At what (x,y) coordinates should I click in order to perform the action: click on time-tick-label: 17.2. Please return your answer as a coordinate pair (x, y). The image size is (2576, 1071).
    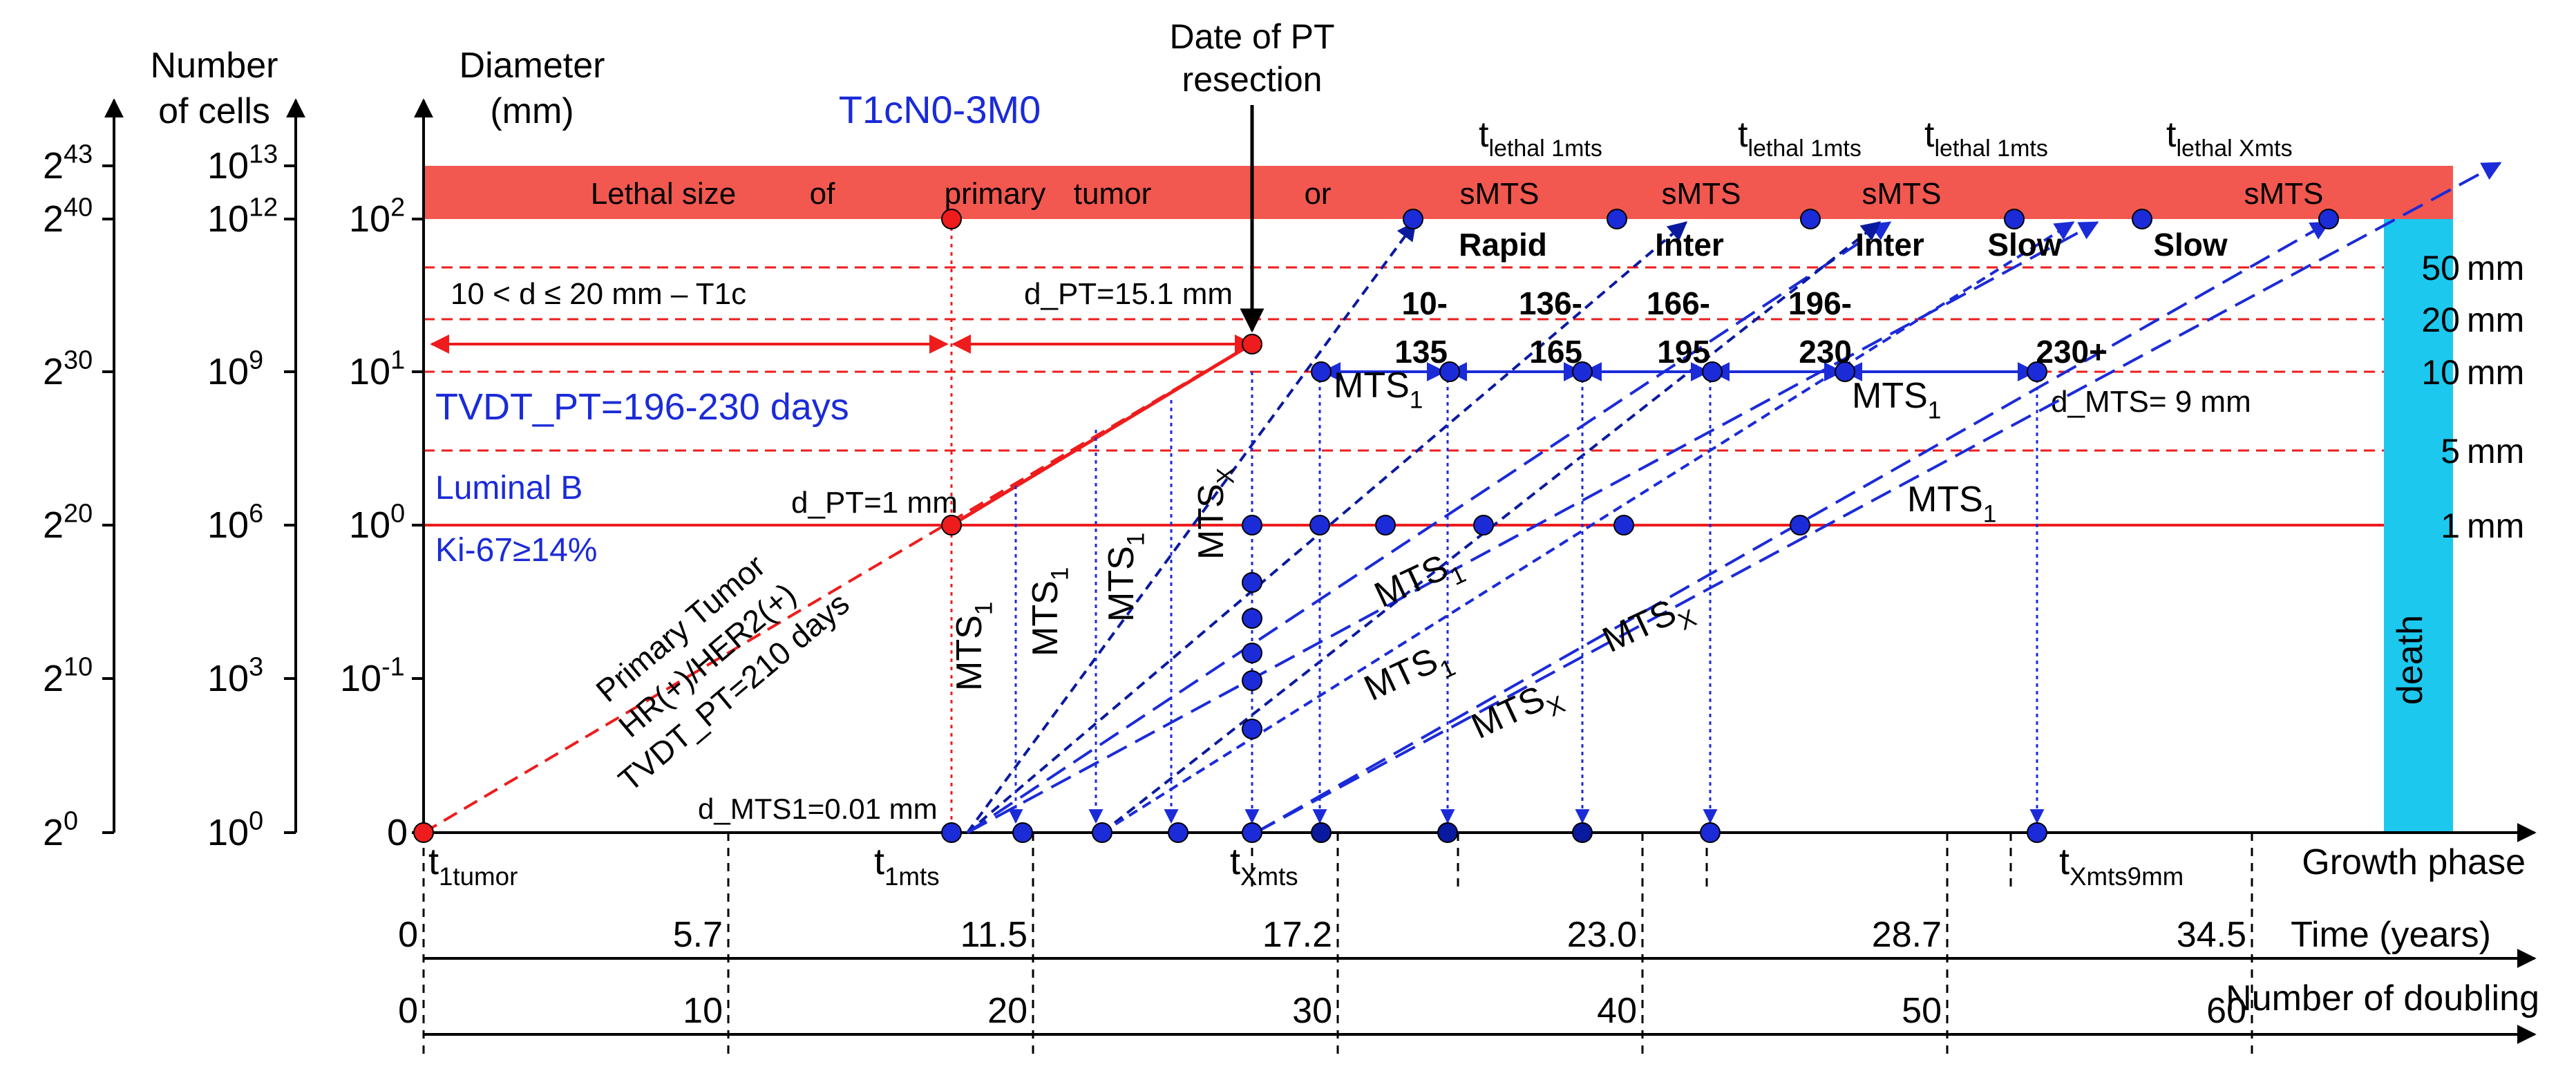
    Looking at the image, I should click on (1297, 935).